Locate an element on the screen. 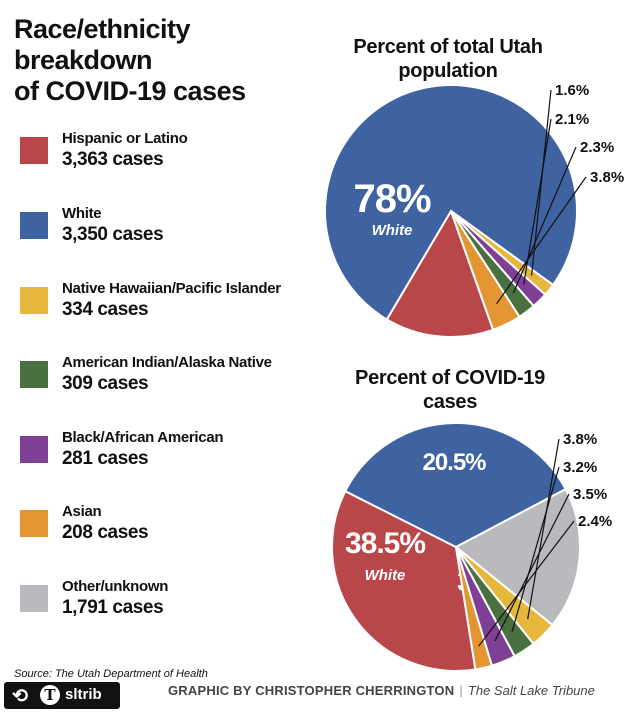 This screenshot has width=640, height=713. legend-item-asian: Asian 208 cases is located at coordinates (174, 522).